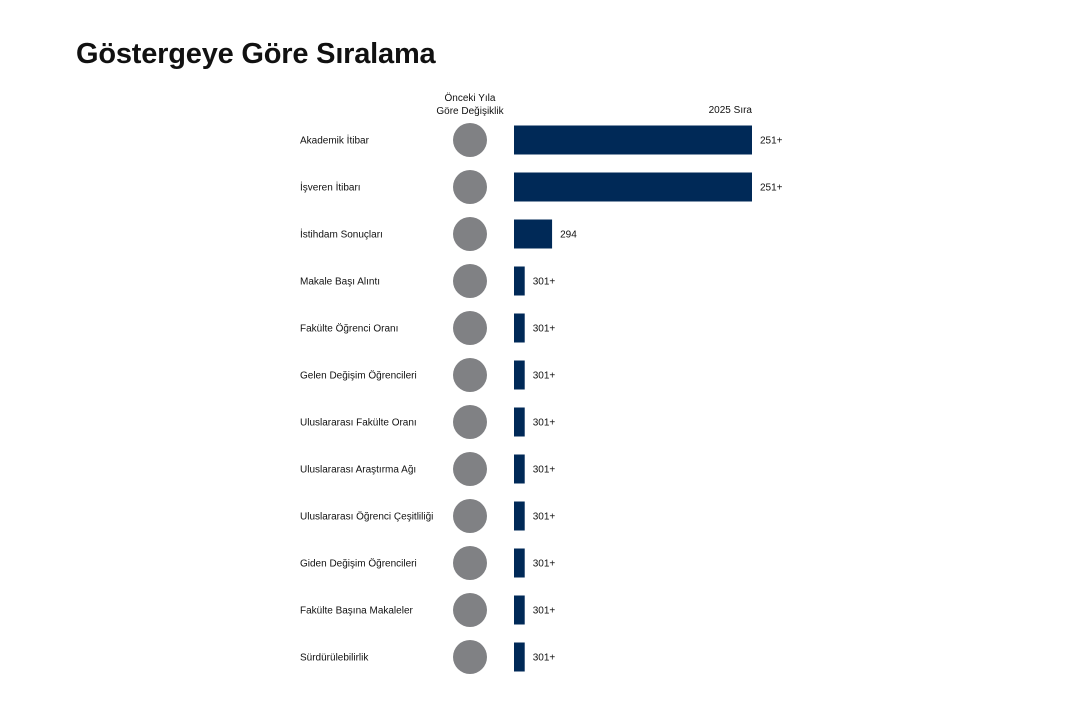 Image resolution: width=1080 pixels, height=720 pixels. Describe the element at coordinates (427, 328) in the screenshot. I see `chart-row: Fakülte Öğrenci Oranı 301+` at that location.